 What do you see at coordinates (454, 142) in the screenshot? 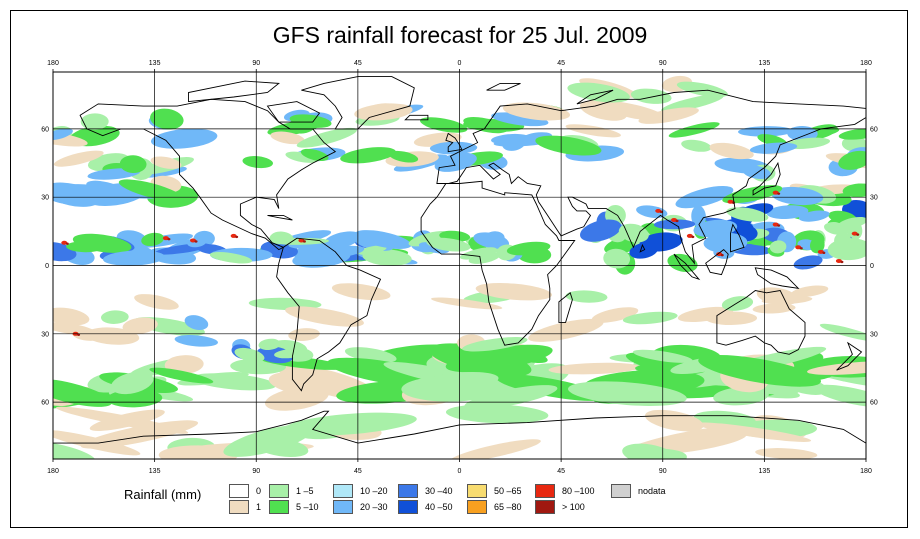
I see `landmass-uk` at bounding box center [454, 142].